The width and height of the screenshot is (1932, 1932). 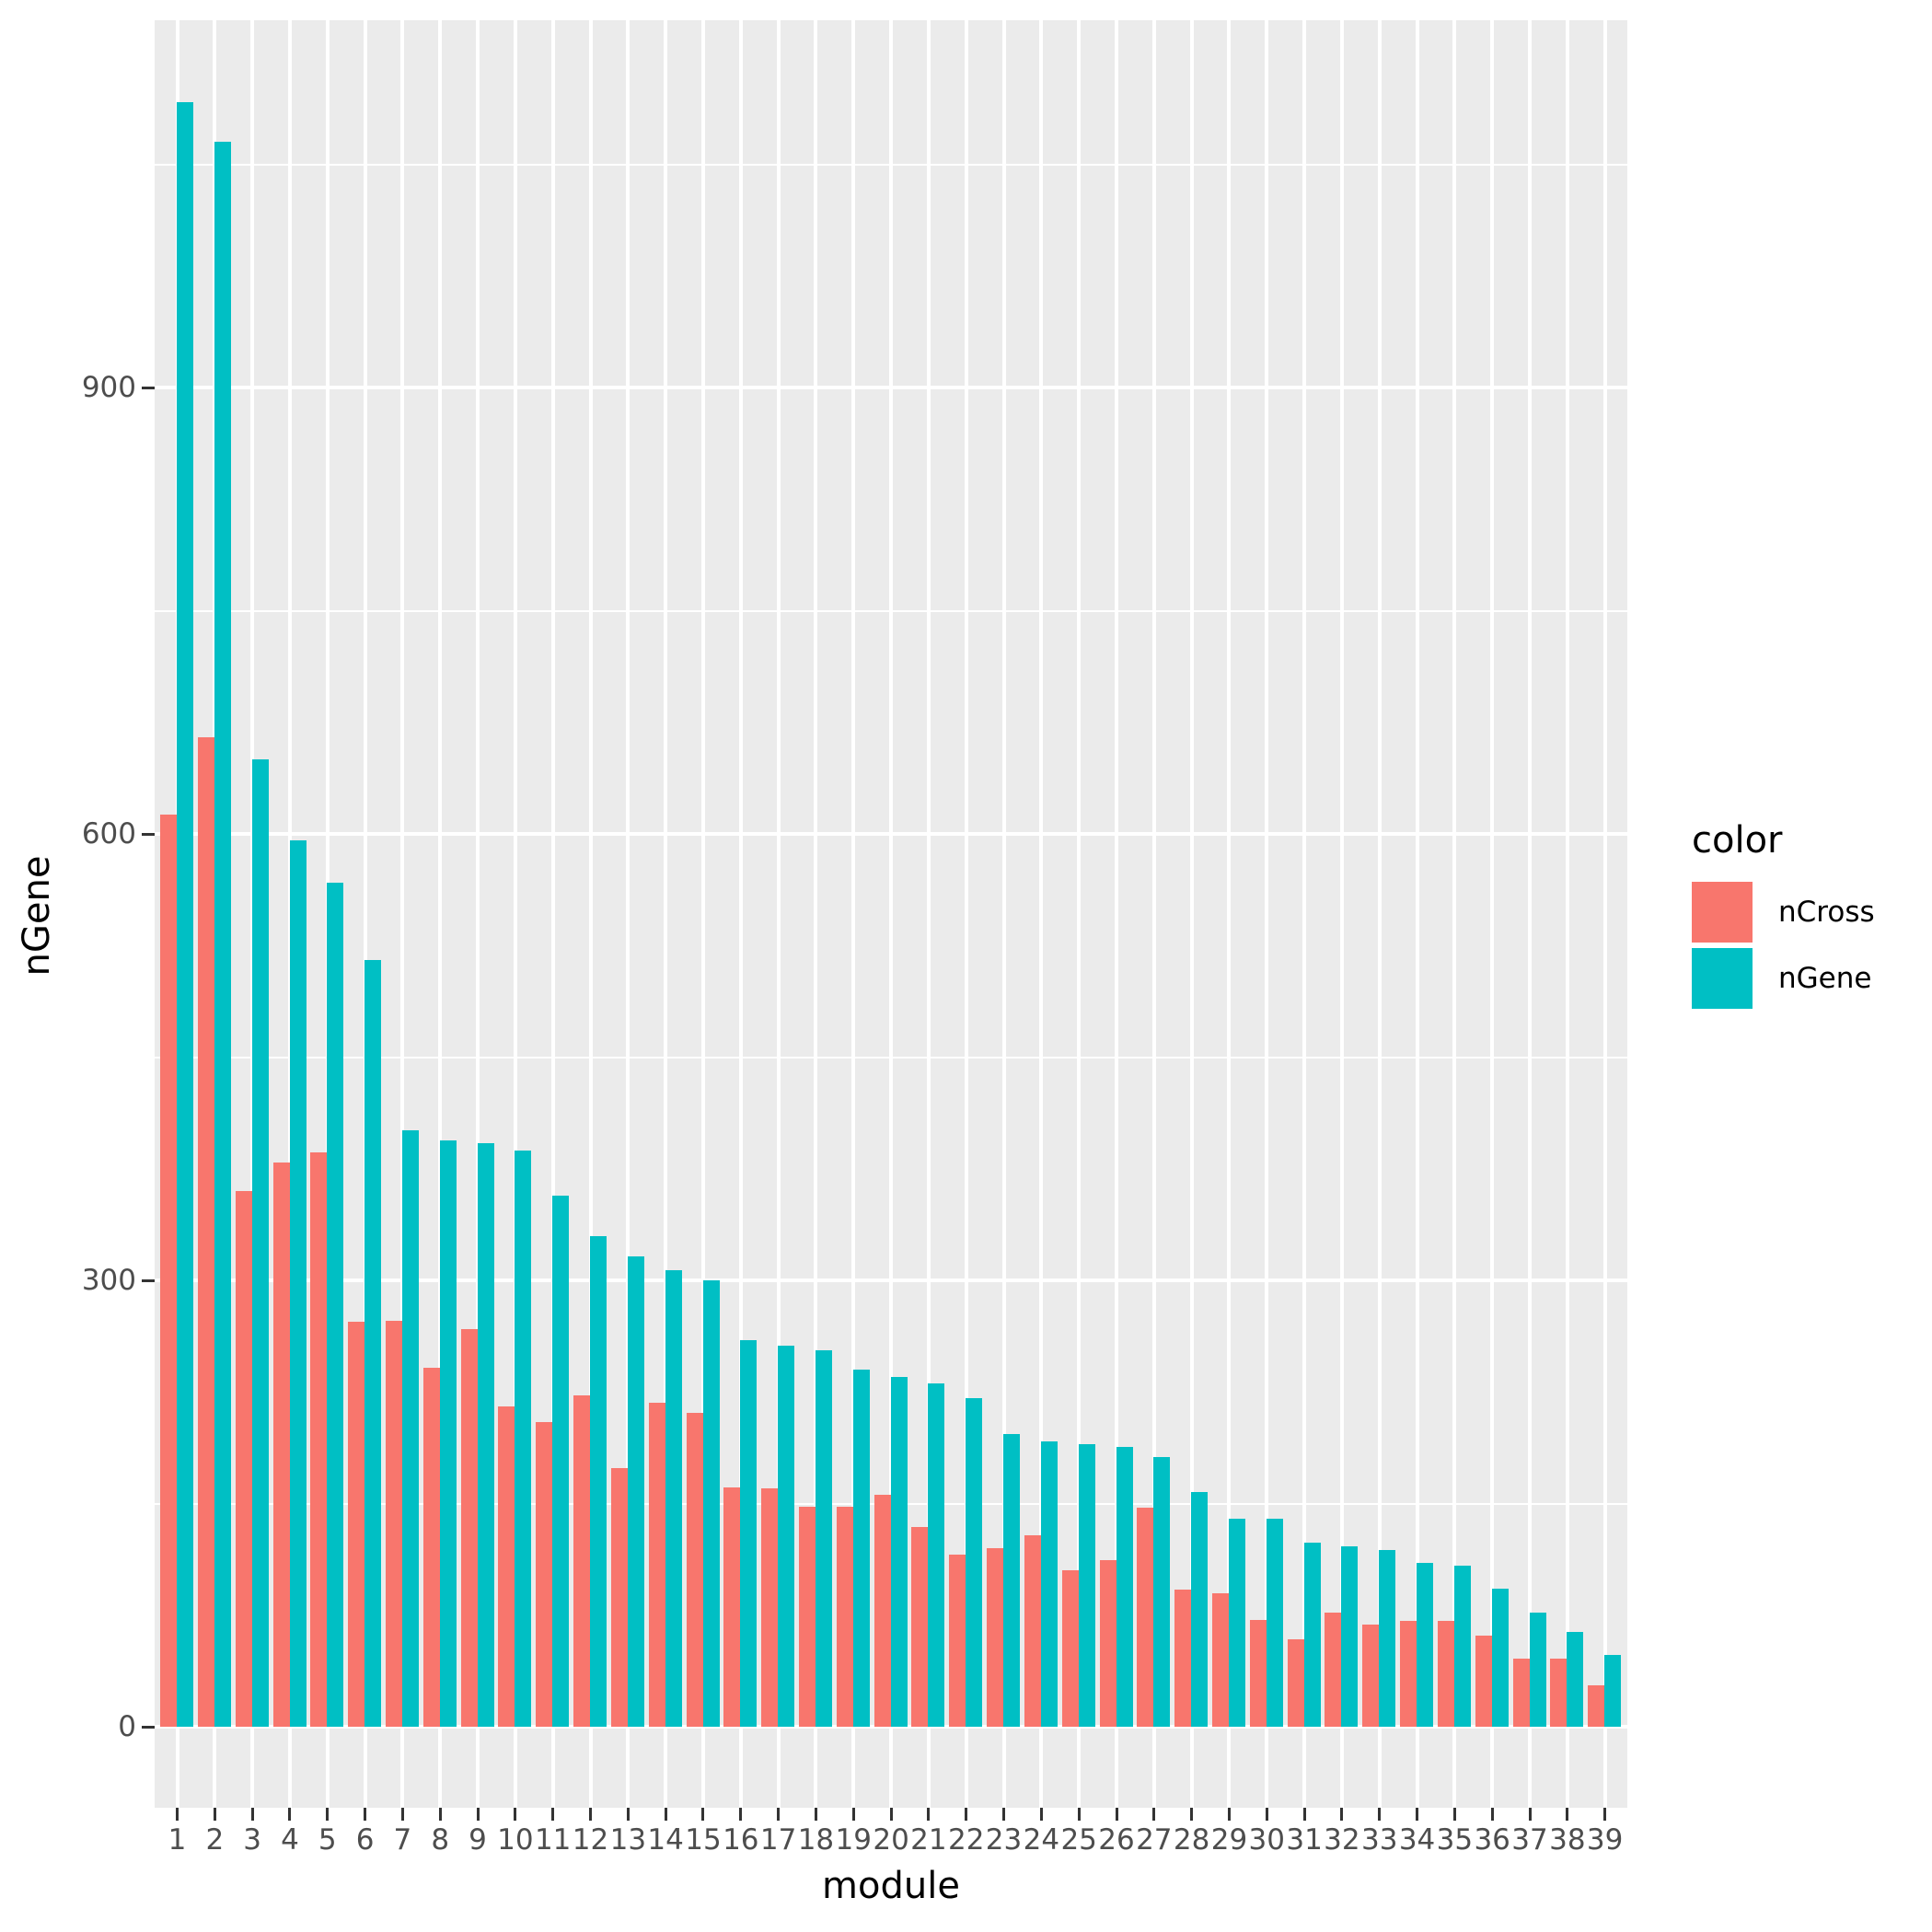 What do you see at coordinates (290, 1840) in the screenshot?
I see `x-tick-label: 4` at bounding box center [290, 1840].